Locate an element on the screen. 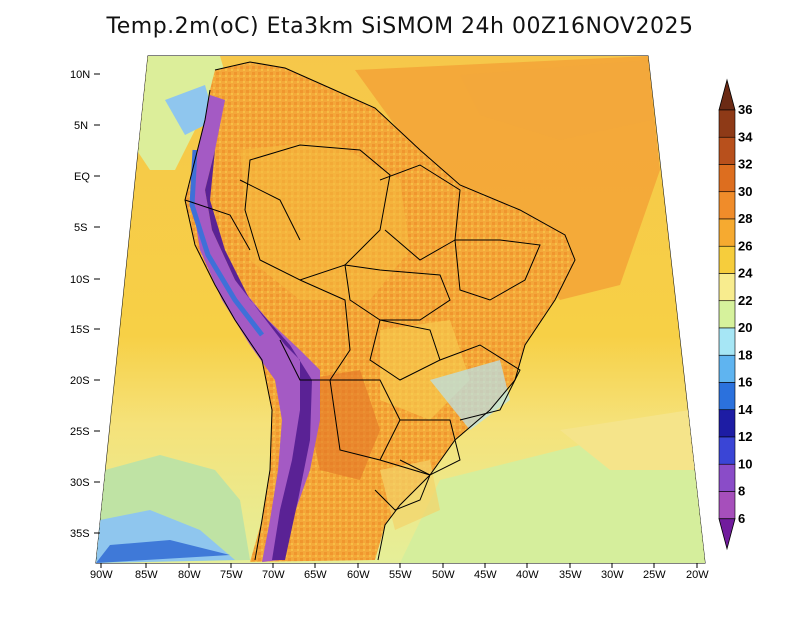 The width and height of the screenshot is (800, 618). lon-label: 55W is located at coordinates (400, 575).